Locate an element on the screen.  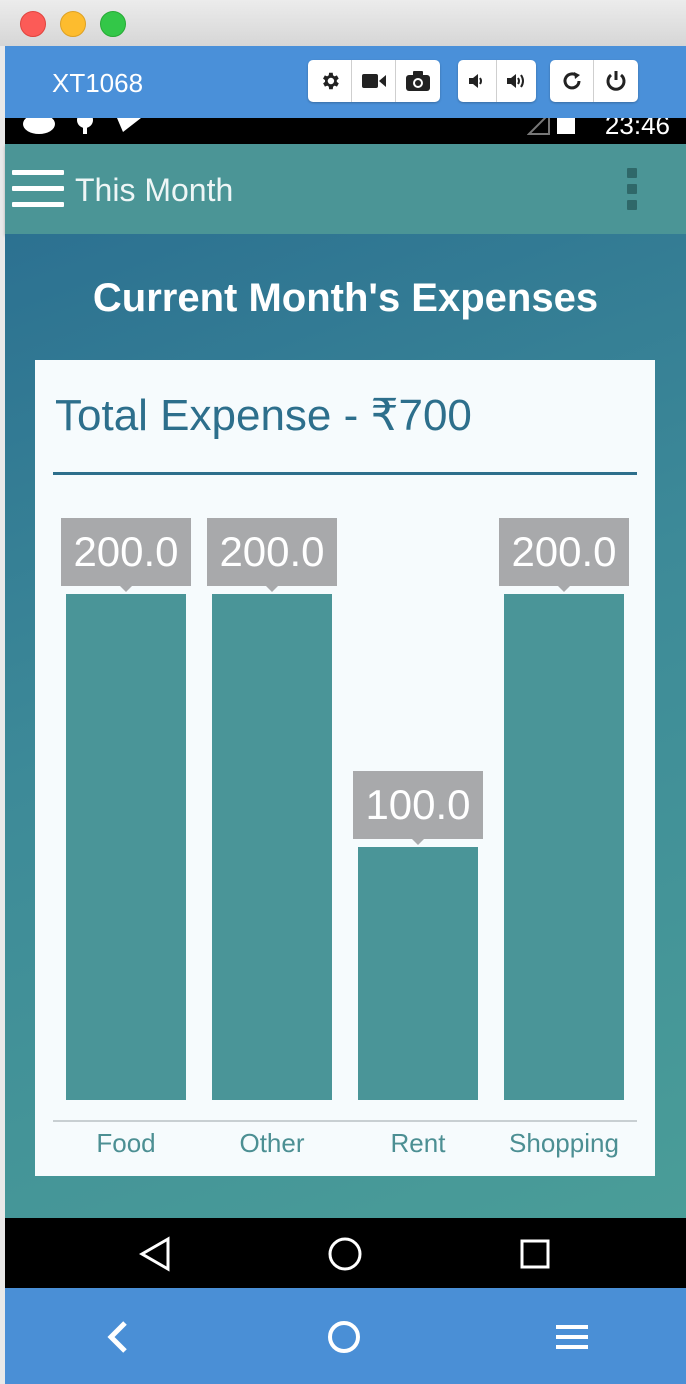
value-label-rent: 100.0 is located at coordinates (418, 808).